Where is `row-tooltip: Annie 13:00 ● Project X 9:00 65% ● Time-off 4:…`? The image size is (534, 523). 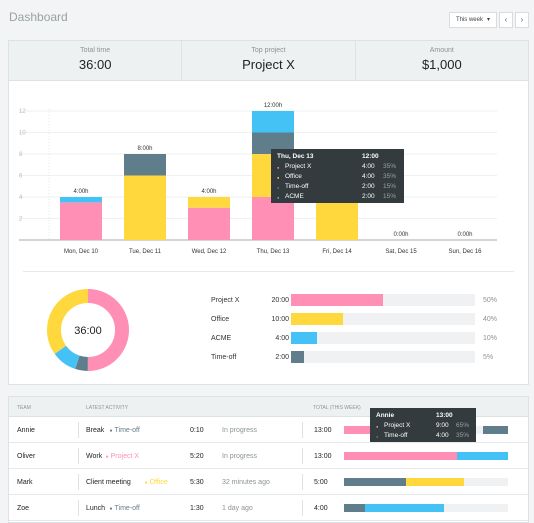
row-tooltip: Annie 13:00 ● Project X 9:00 65% ● Time-off 4:… is located at coordinates (423, 425).